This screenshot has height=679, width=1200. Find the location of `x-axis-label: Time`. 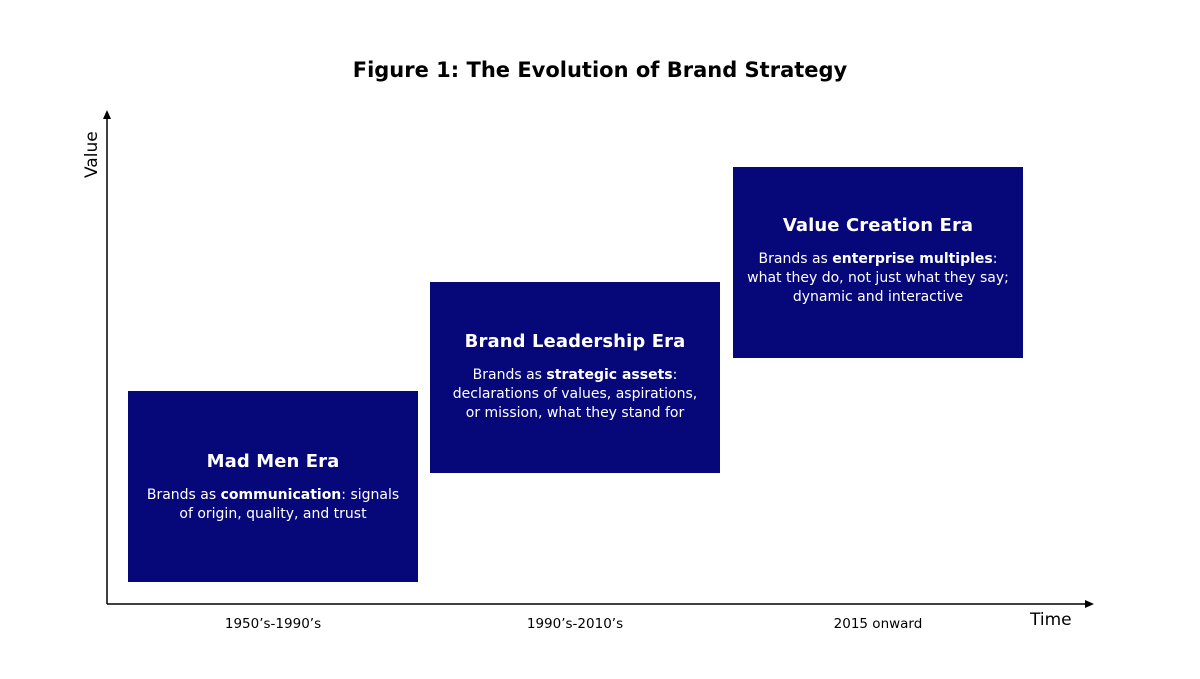

x-axis-label: Time is located at coordinates (1051, 620).